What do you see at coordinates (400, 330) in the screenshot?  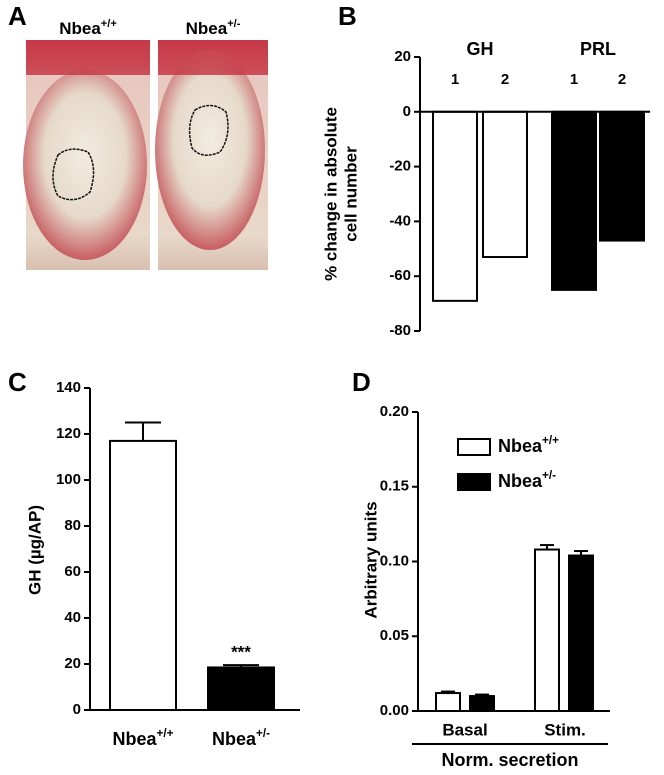 I see `y-tick-label: -80` at bounding box center [400, 330].